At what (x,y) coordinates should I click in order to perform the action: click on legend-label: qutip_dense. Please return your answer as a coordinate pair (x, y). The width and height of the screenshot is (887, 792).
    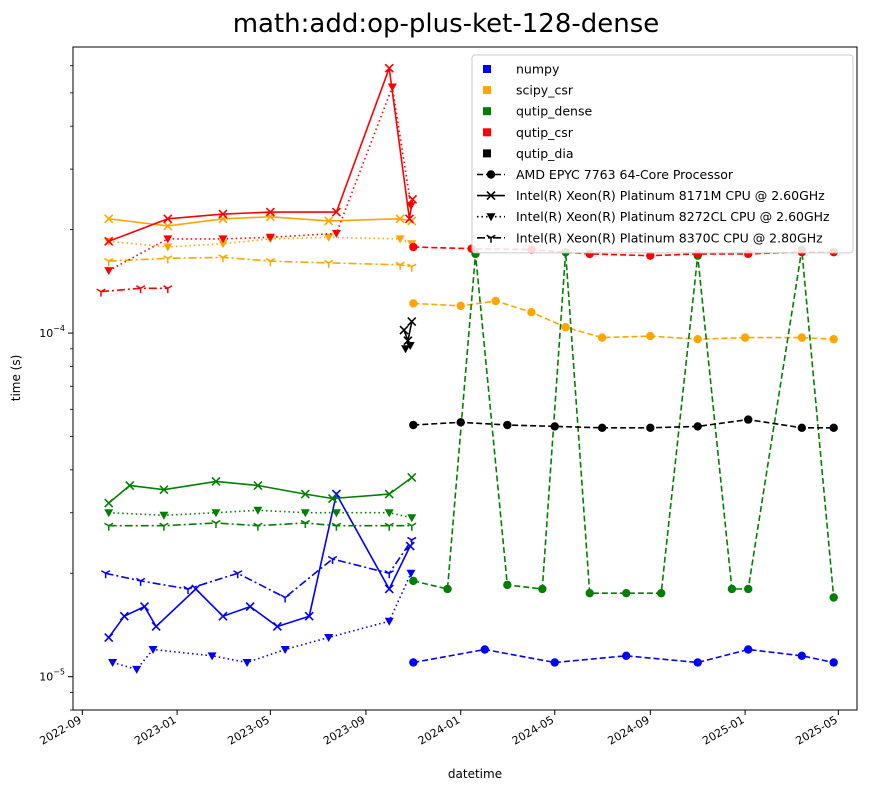
    Looking at the image, I should click on (554, 111).